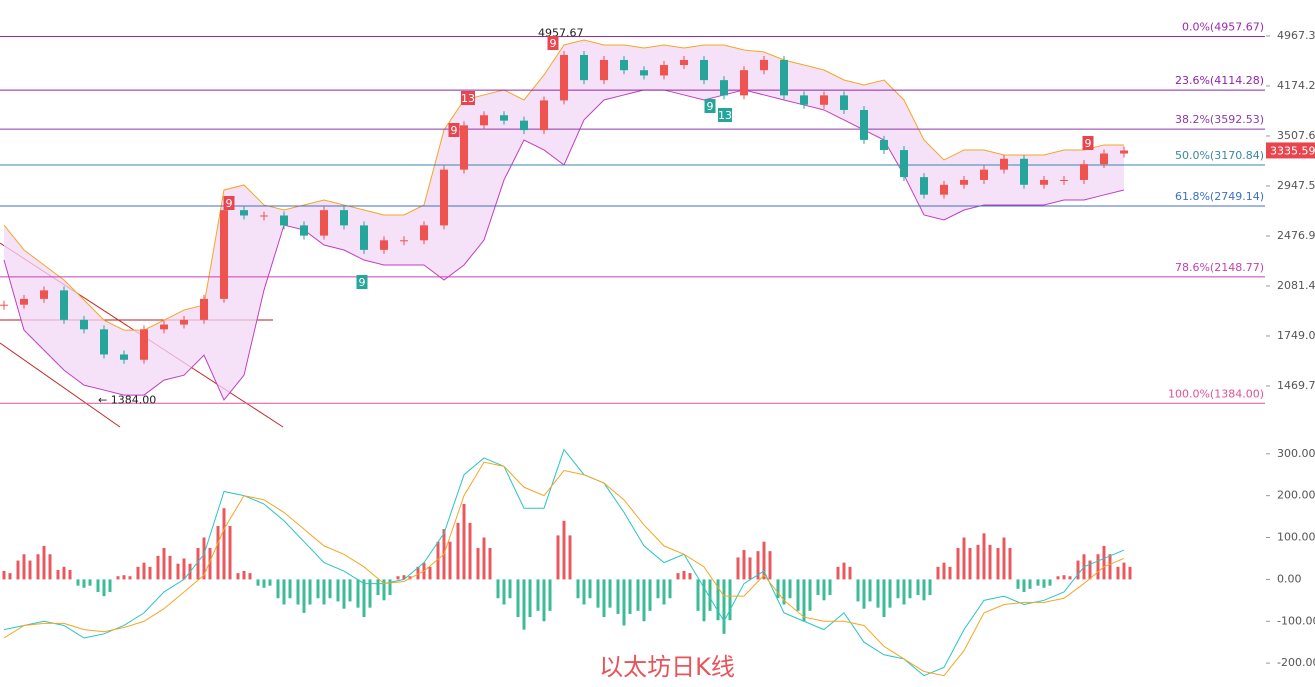 The image size is (1315, 687). I want to click on trend-line, so click(60, 385).